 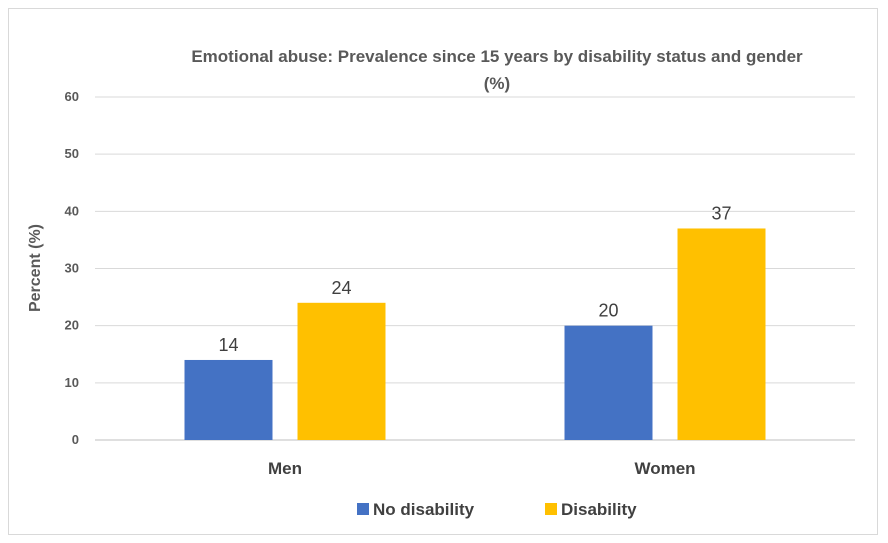 I want to click on data-label: 14, so click(x=228, y=345).